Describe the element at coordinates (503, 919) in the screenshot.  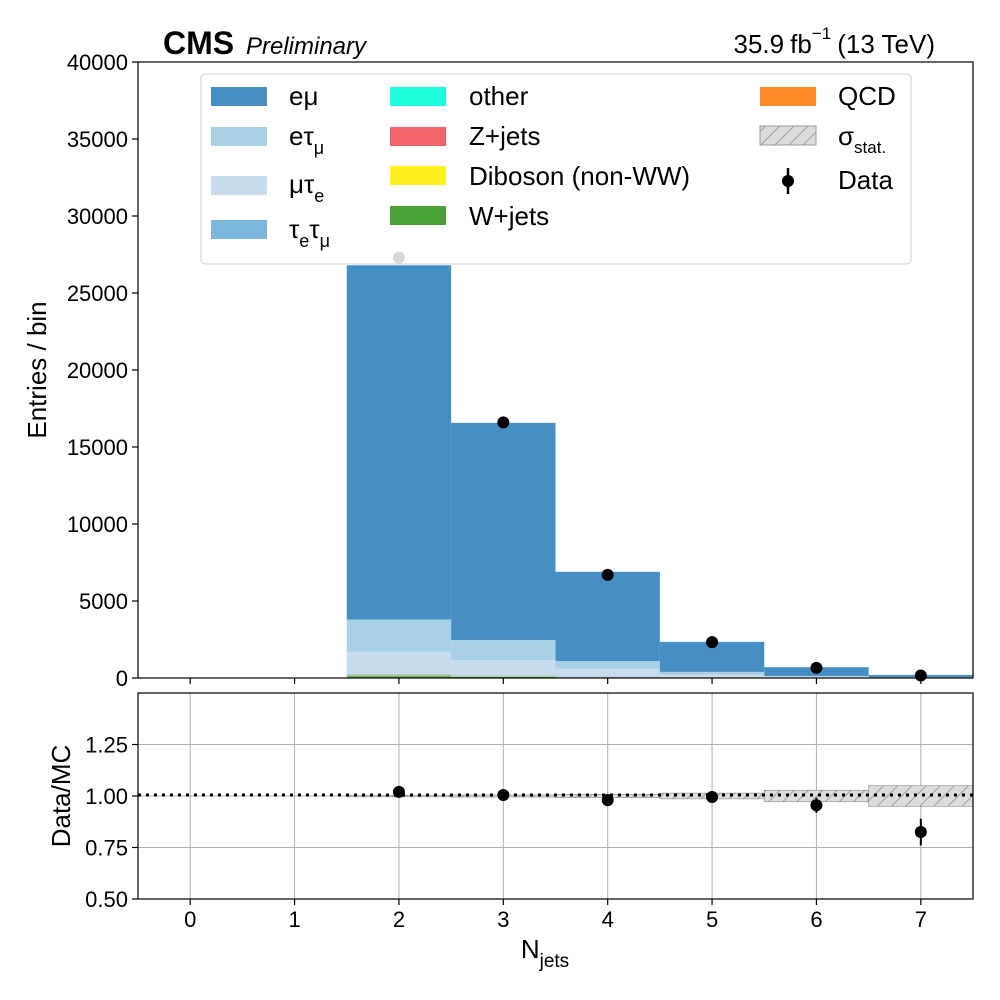
I see `x-tick-label: 3` at that location.